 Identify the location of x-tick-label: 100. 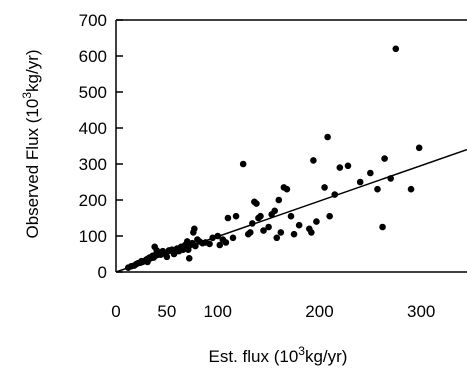
(218, 311).